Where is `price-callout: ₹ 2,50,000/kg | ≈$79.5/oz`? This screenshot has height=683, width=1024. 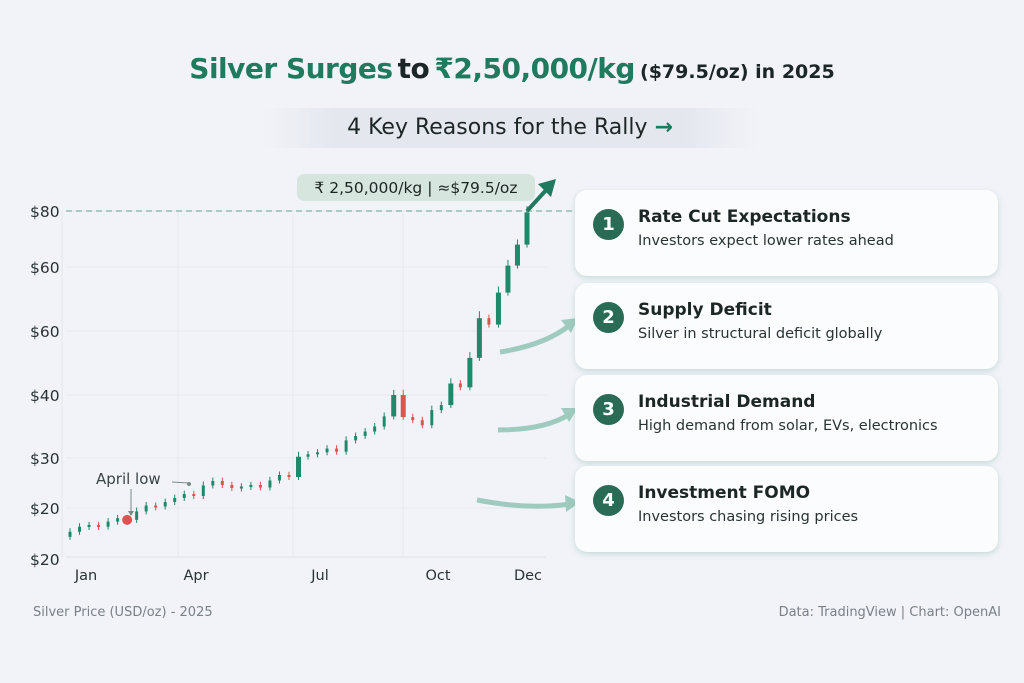
price-callout: ₹ 2,50,000/kg | ≈$79.5/oz is located at coordinates (415, 188).